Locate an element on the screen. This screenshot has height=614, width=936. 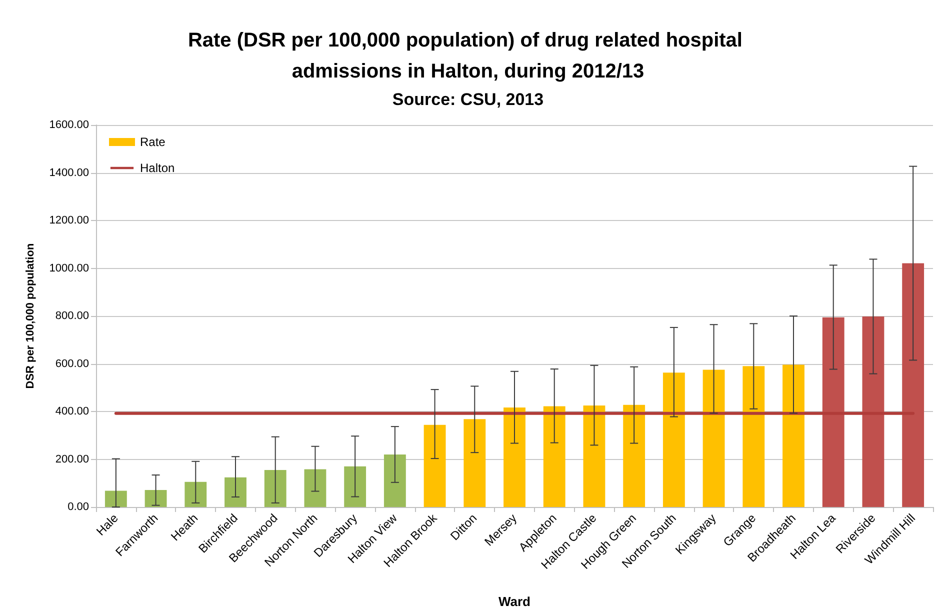
source-note: Source: CSU, 2013 is located at coordinates (468, 99).